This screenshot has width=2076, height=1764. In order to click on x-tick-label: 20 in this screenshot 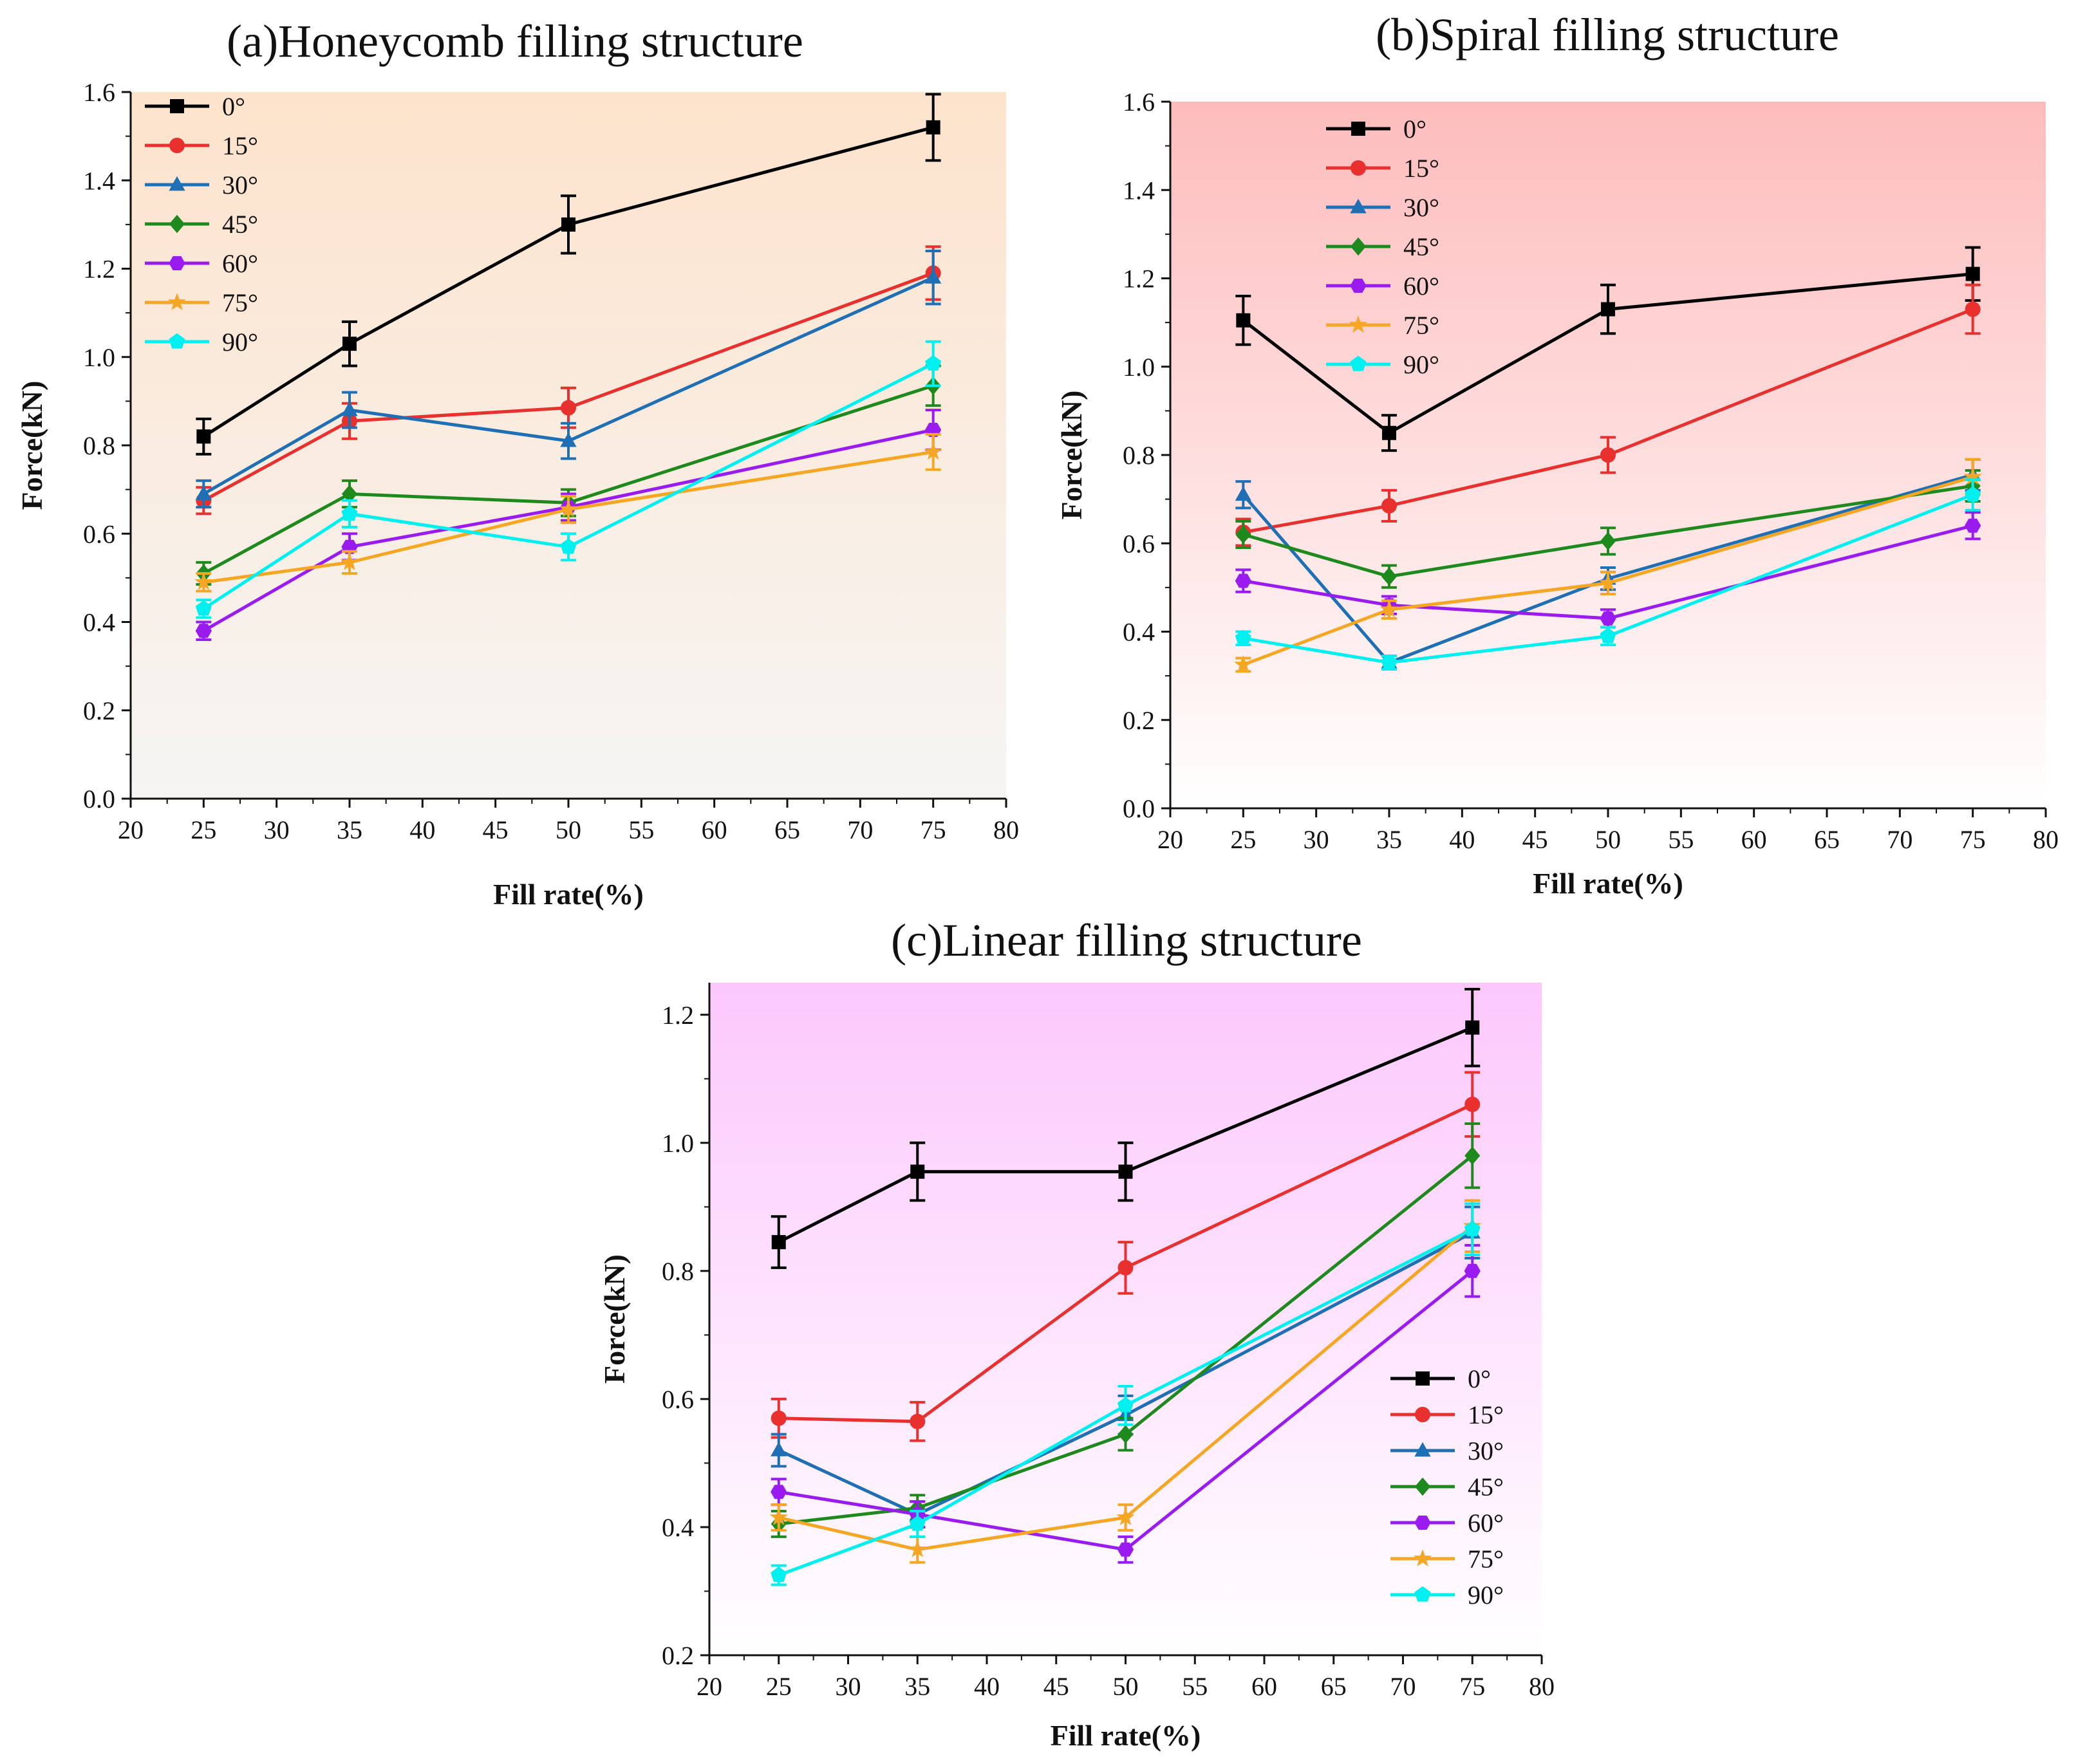, I will do `click(131, 829)`.